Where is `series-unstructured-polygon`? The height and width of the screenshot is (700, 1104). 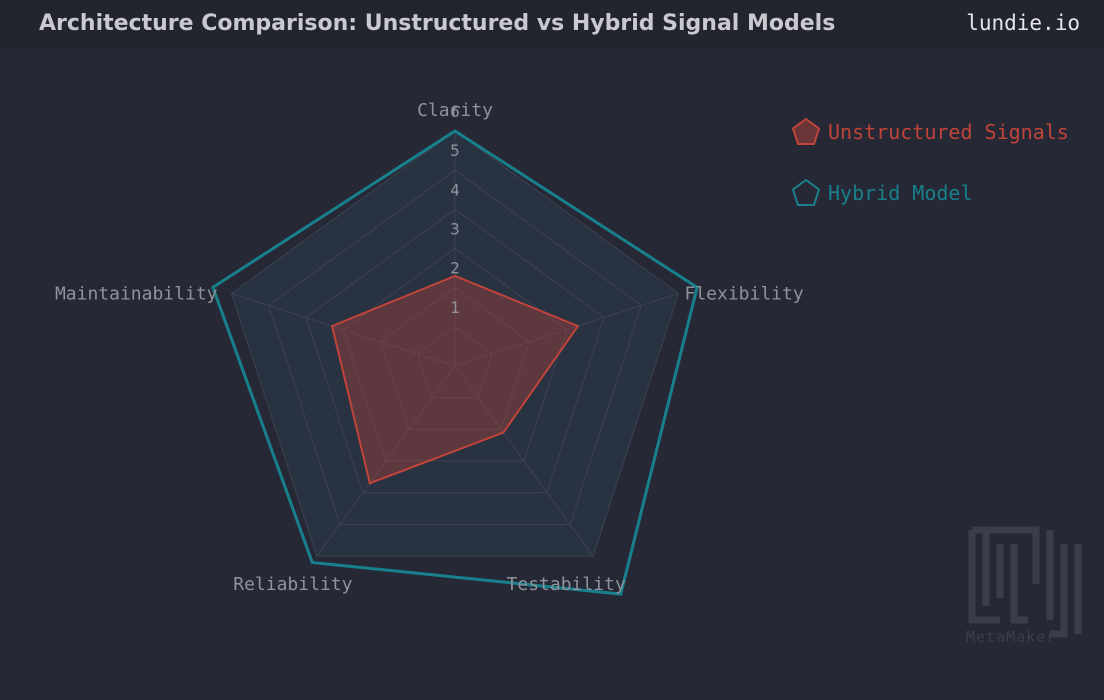
series-unstructured-polygon is located at coordinates (455, 379).